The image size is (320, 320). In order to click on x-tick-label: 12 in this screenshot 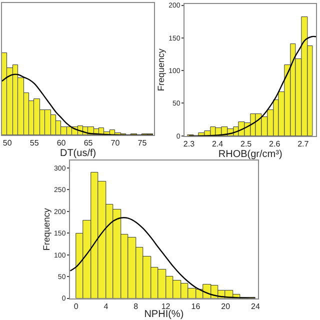, I will do `click(166, 306)`.